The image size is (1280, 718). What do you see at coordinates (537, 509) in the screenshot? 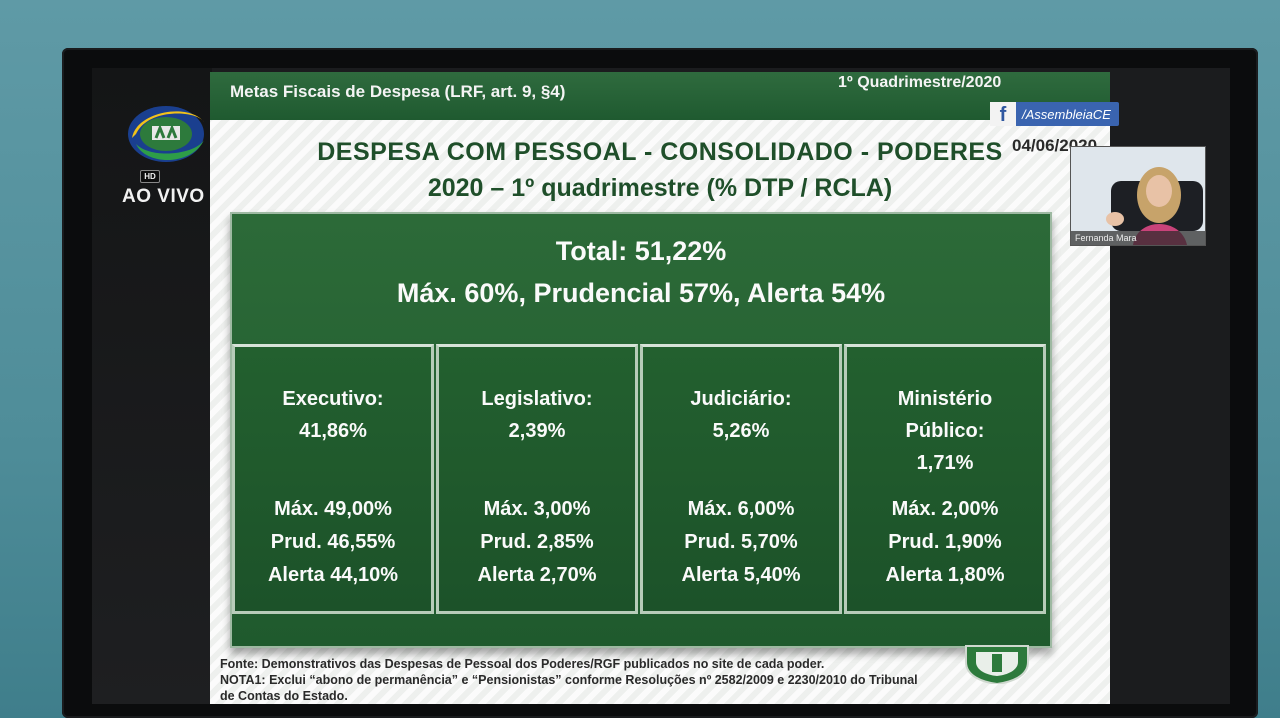
I see `card-max: Máx. 3,00%` at bounding box center [537, 509].